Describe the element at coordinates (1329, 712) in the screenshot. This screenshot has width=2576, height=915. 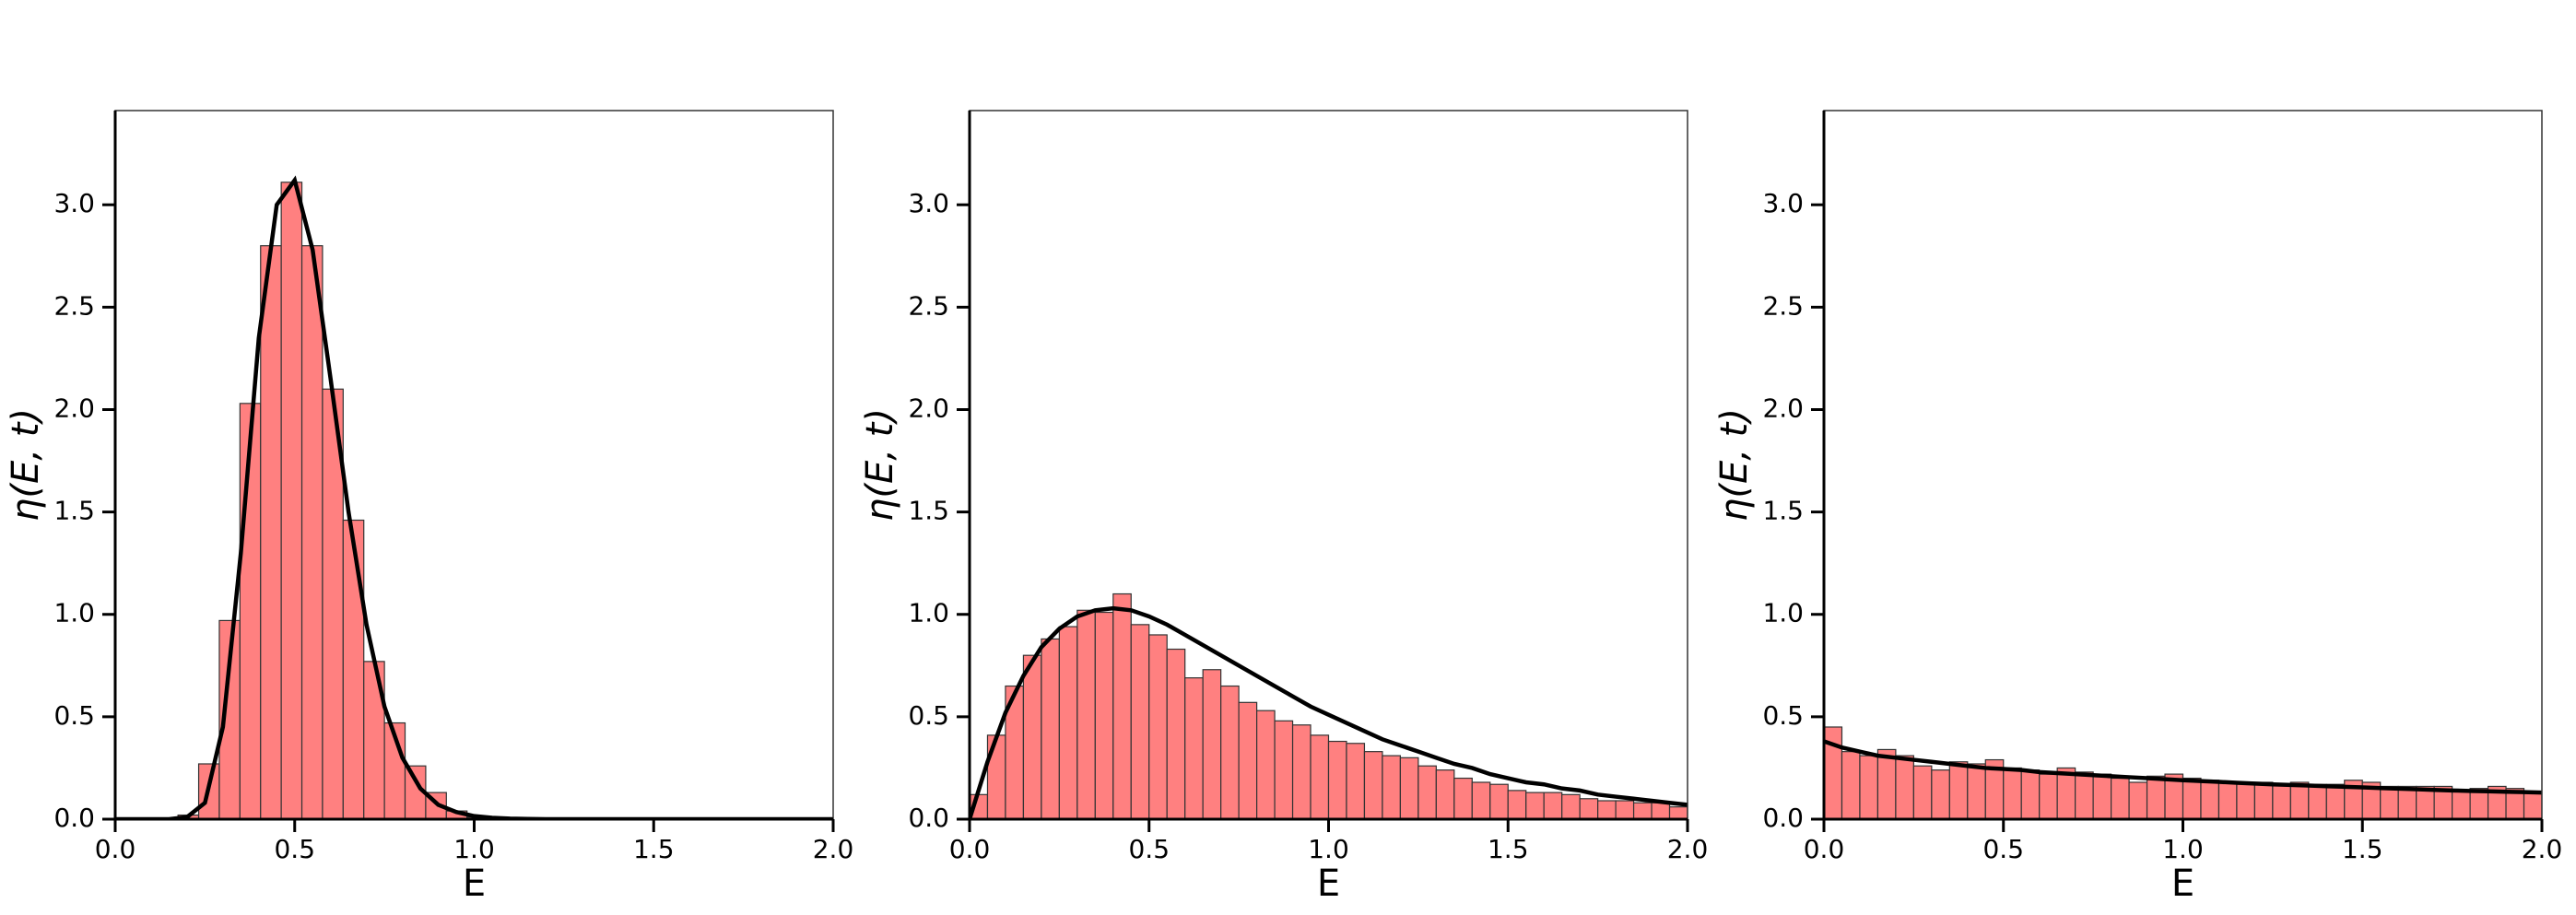
I see `fit-curve` at that location.